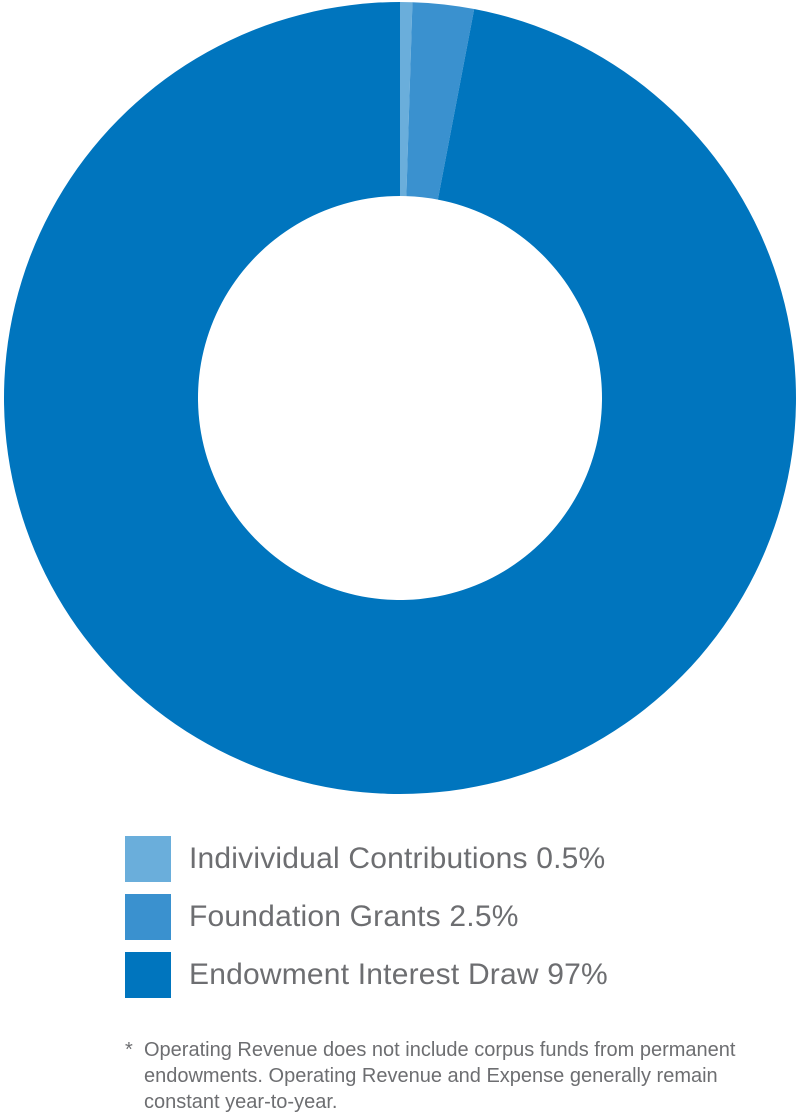 The width and height of the screenshot is (800, 1115). I want to click on legend-item-individual-contributions: Indivividual Contributions 0.5%, so click(366, 858).